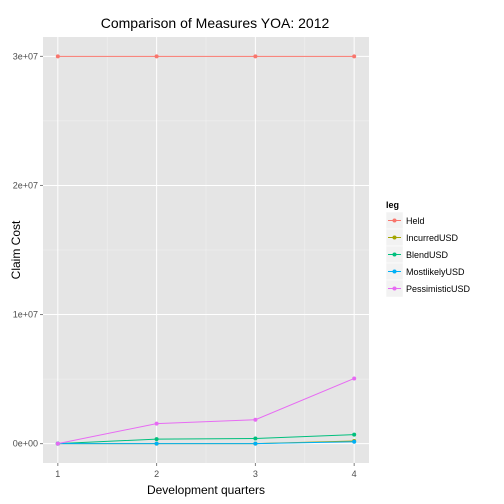  I want to click on legend-point-blendusd, so click(394, 254).